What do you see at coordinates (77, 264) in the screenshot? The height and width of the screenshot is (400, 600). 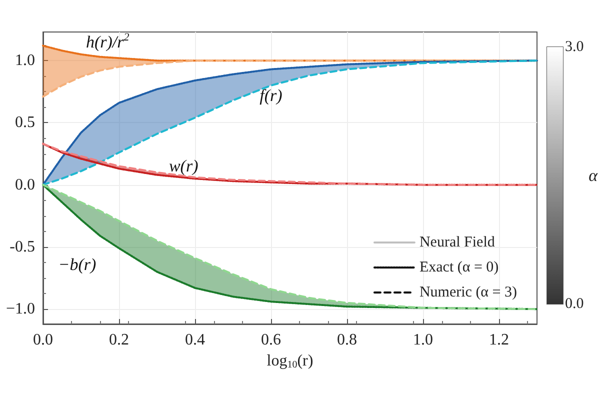 I see `annotation: −b(r)` at bounding box center [77, 264].